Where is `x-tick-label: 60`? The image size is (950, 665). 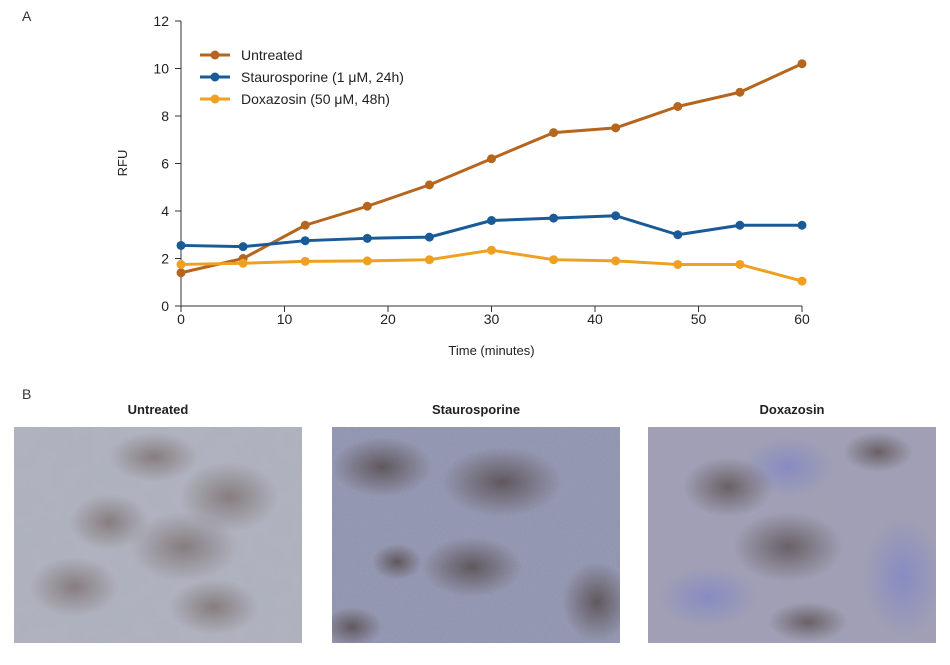 x-tick-label: 60 is located at coordinates (802, 319).